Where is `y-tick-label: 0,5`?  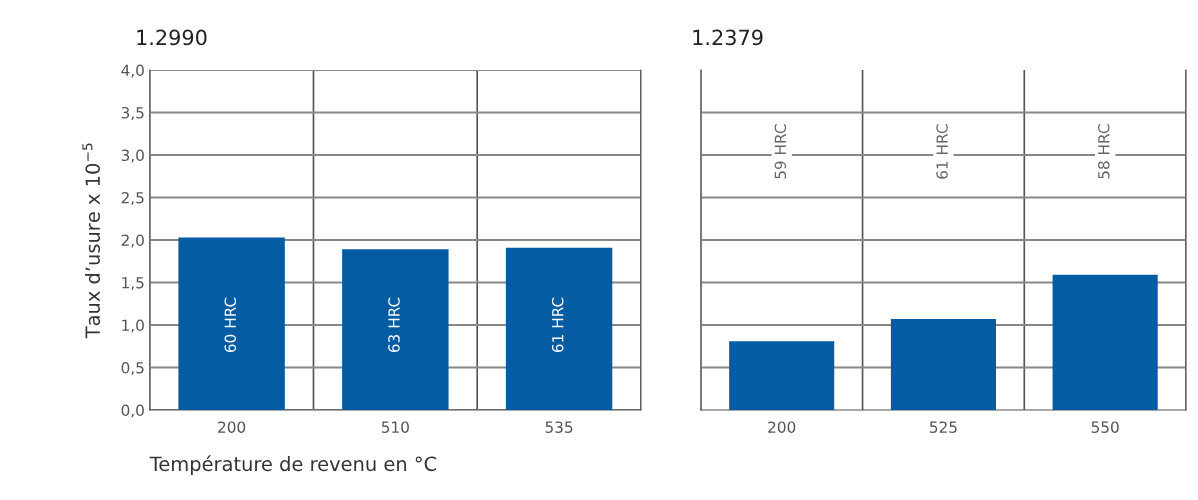
y-tick-label: 0,5 is located at coordinates (132, 368).